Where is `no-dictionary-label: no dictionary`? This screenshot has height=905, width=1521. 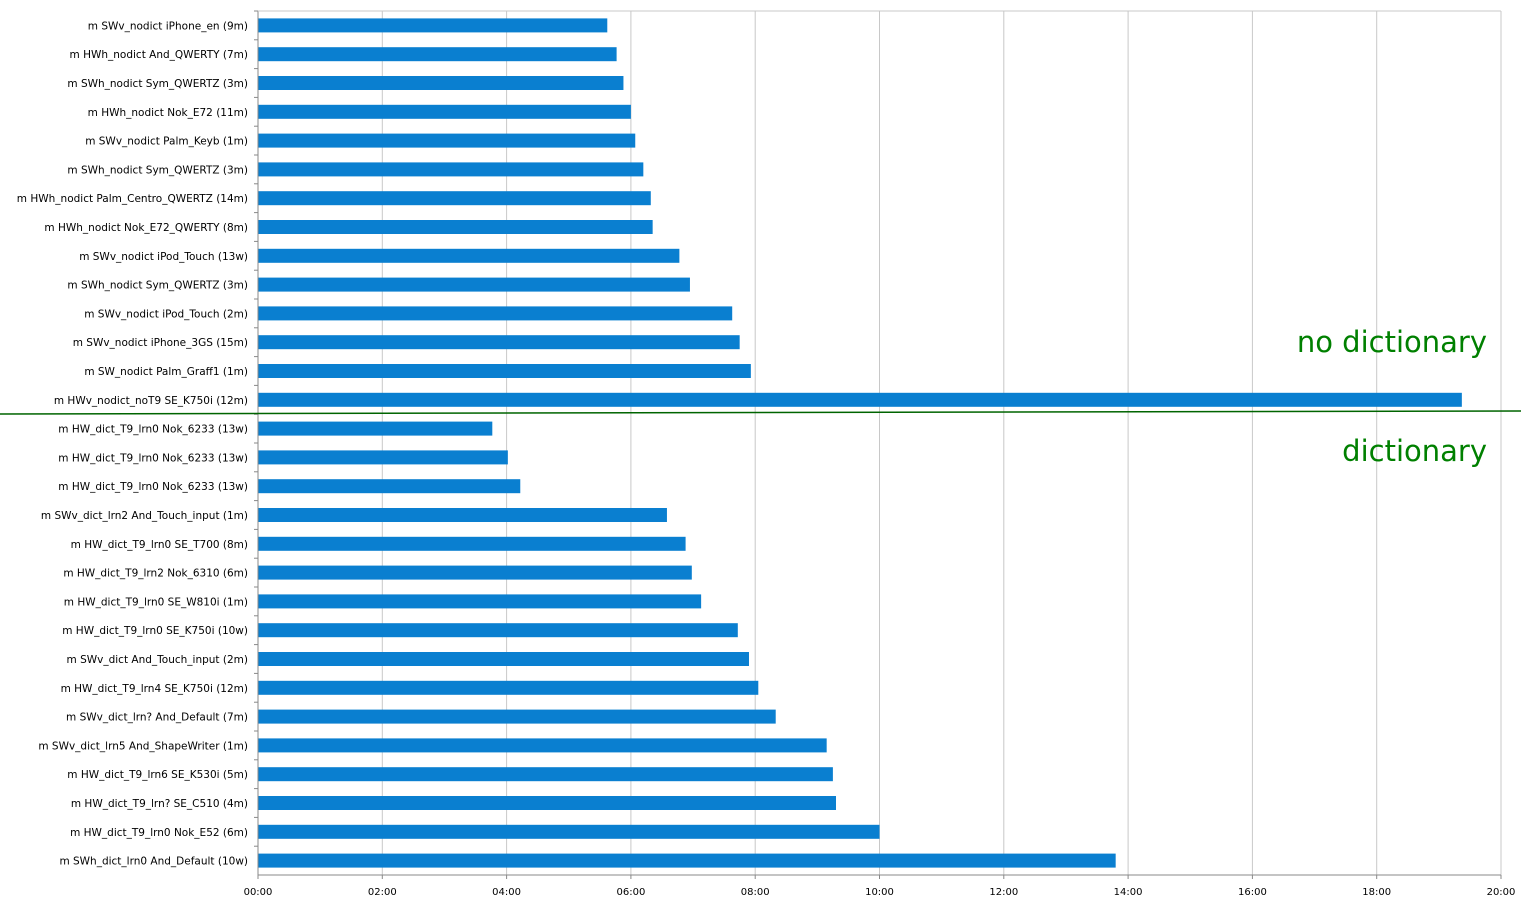 no-dictionary-label: no dictionary is located at coordinates (1392, 342).